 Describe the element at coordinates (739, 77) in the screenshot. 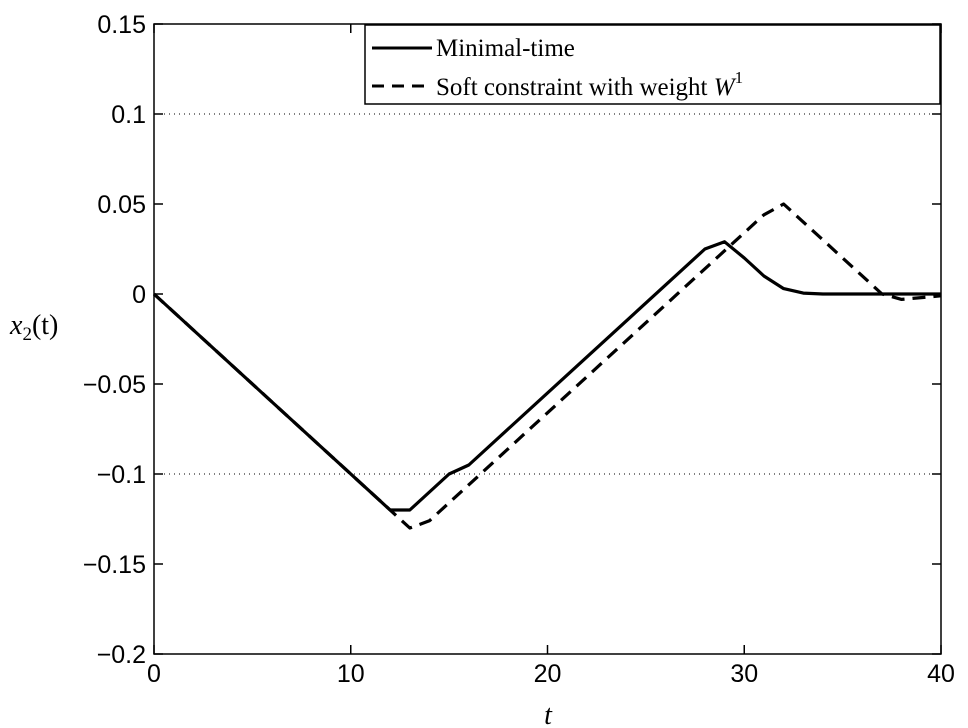

I see `legend-label-soft-sup: 1` at that location.